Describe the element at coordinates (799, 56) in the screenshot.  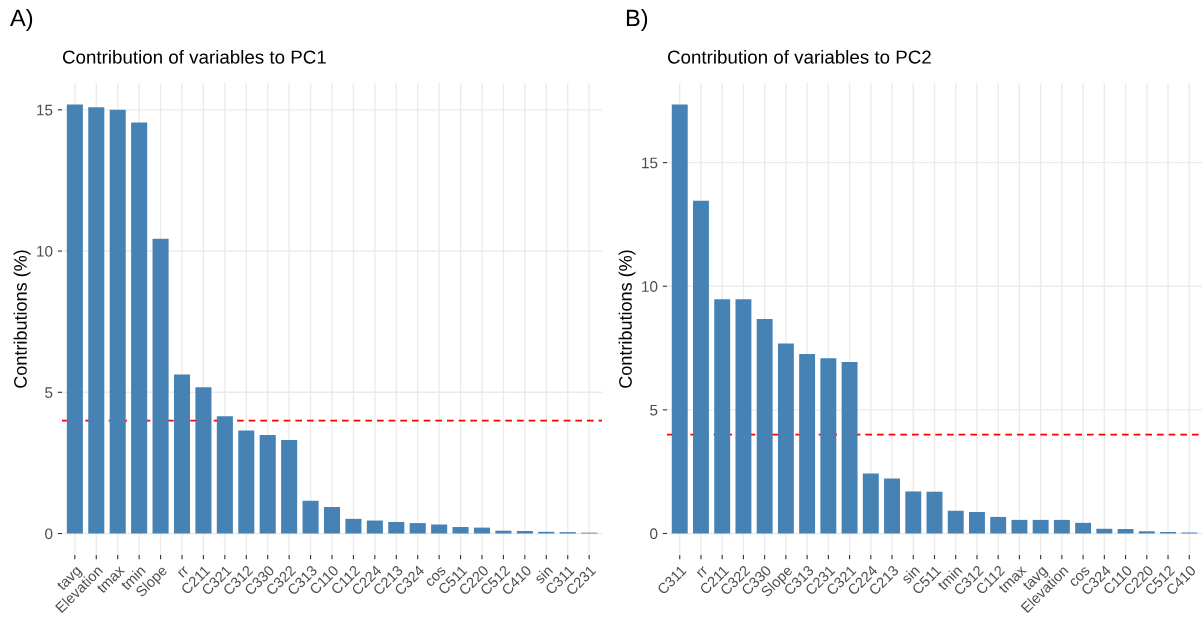
I see `chart-title: Contribution of variables to PC2` at that location.